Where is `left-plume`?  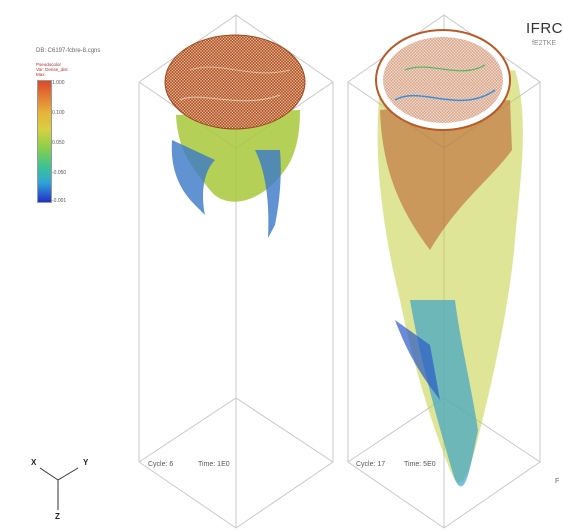 left-plume is located at coordinates (235, 136).